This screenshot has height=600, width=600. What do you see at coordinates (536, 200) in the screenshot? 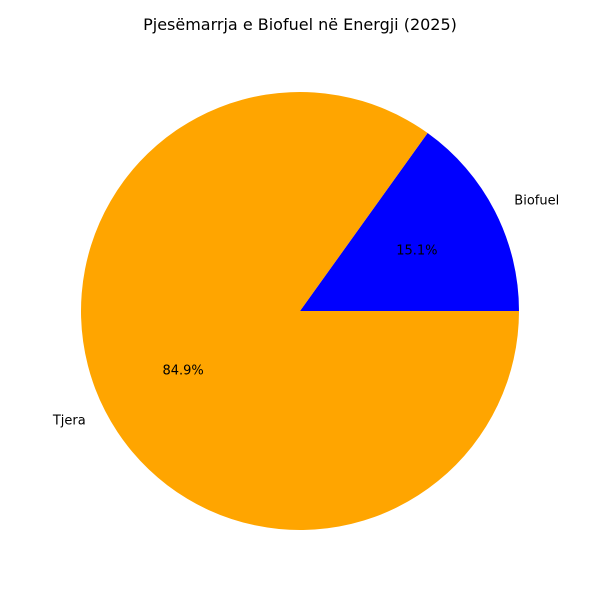
I see `pie-label-biofuel: Biofuel` at bounding box center [536, 200].